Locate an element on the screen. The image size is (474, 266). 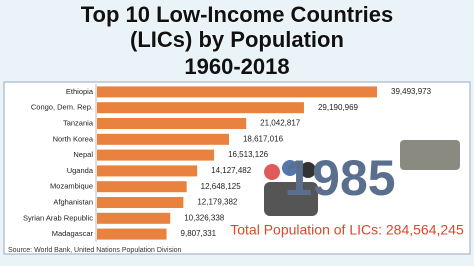
category-label: Tanzania is located at coordinates (78, 122).